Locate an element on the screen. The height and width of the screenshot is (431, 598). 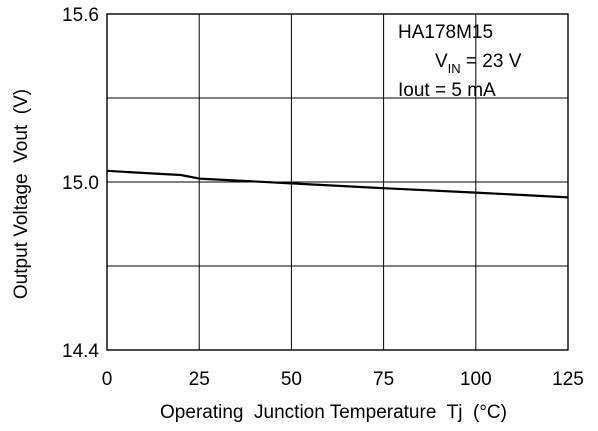
x-axis-label: Operating Junction Temperature Tj (°C) is located at coordinates (333, 412).